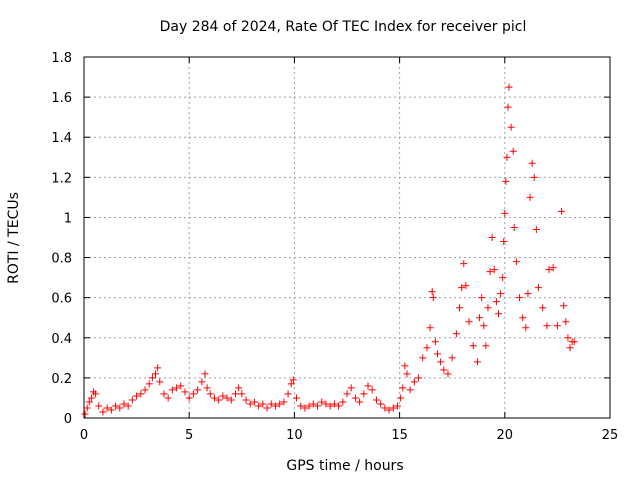 This screenshot has height=480, width=640. I want to click on y-tick-label: 0.8, so click(61, 259).